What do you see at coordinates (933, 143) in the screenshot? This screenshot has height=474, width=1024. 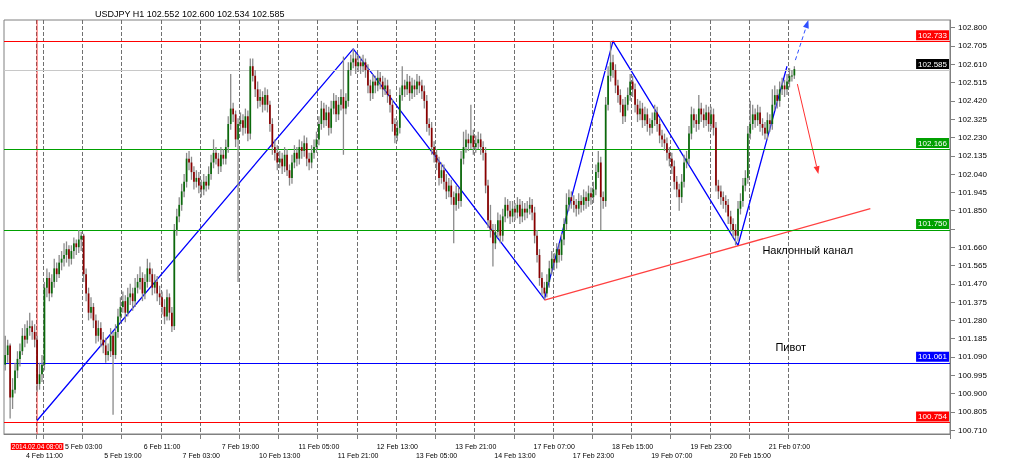 I see `ref-line-label: 102.166` at bounding box center [933, 143].